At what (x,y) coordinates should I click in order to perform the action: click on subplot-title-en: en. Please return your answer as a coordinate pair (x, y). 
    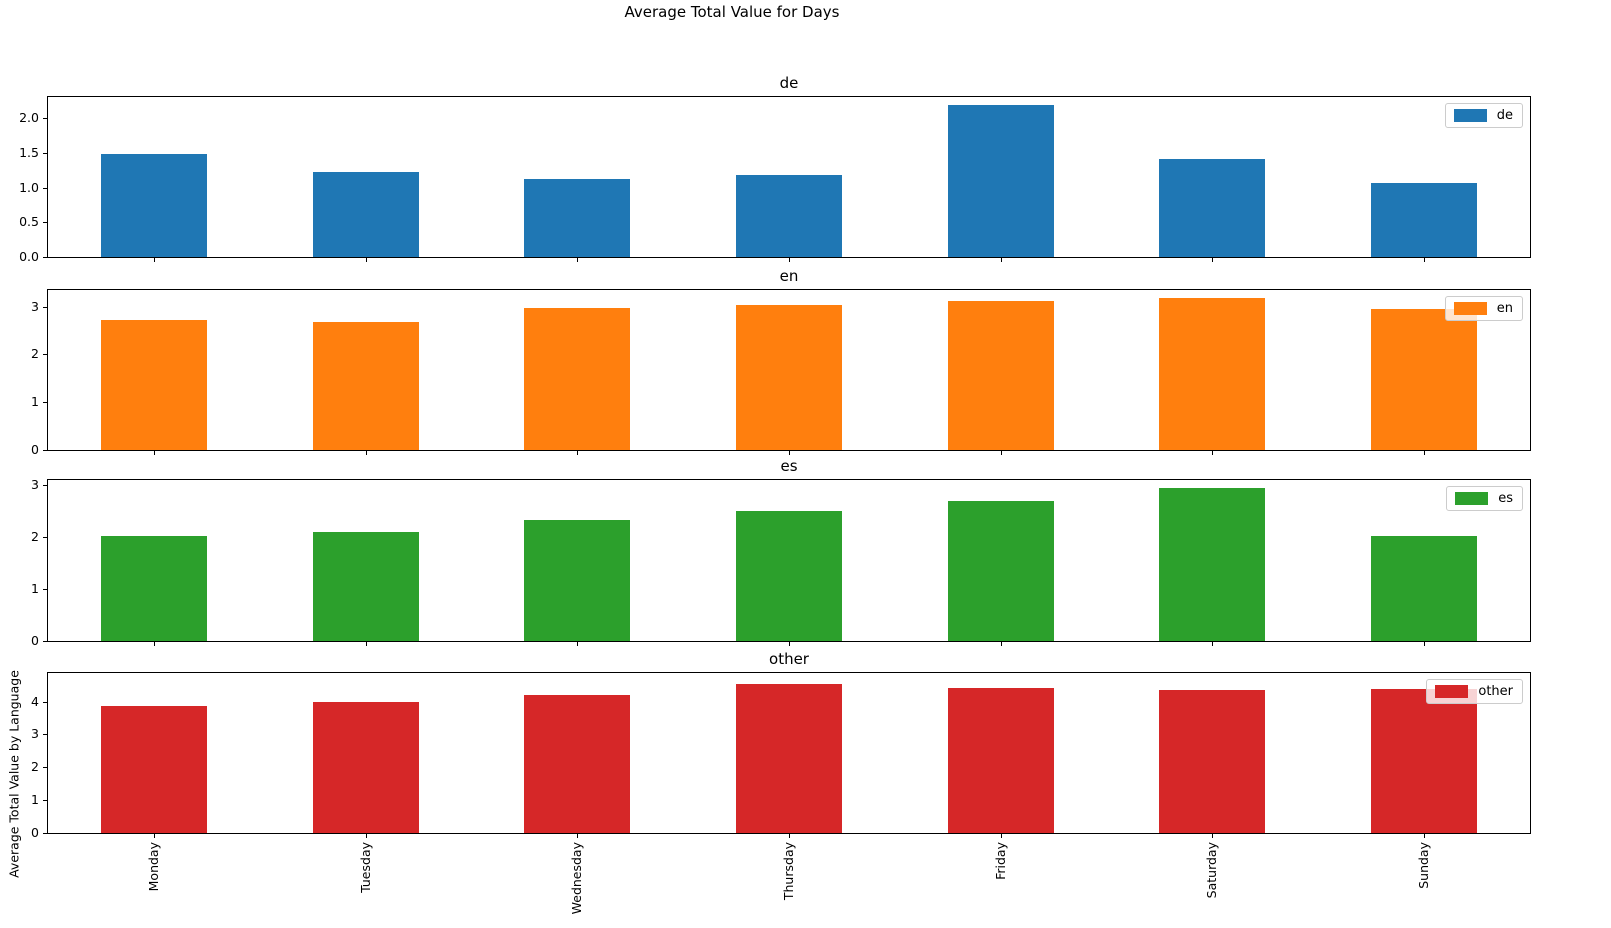
    Looking at the image, I should click on (789, 276).